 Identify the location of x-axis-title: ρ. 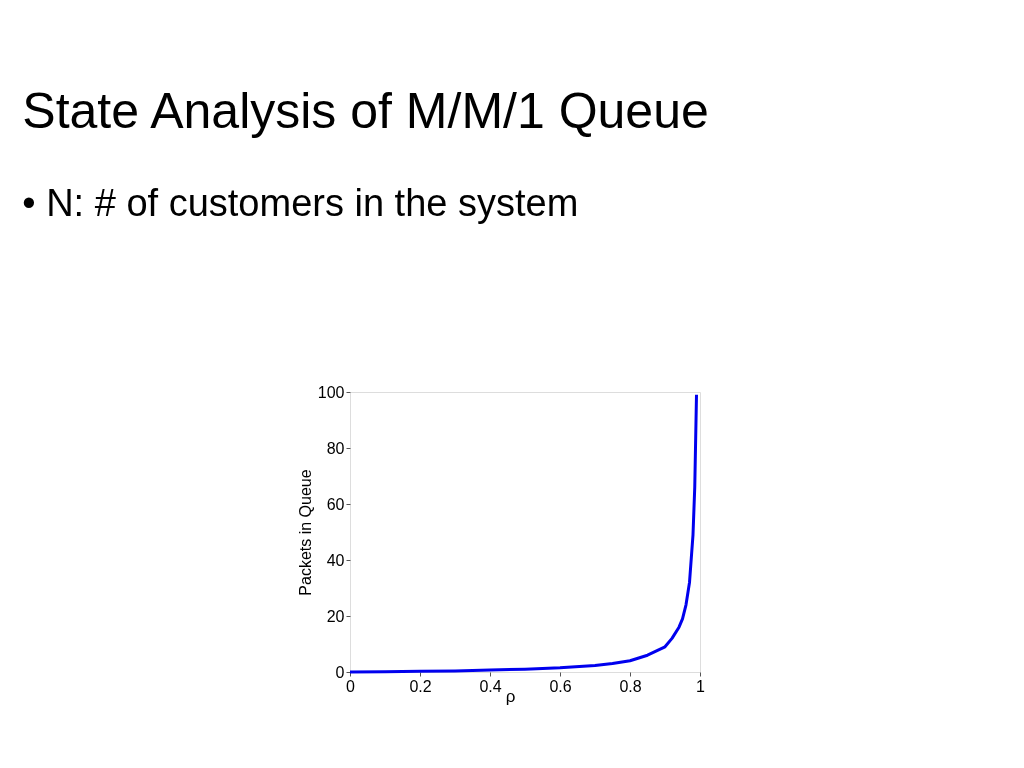
(510, 696).